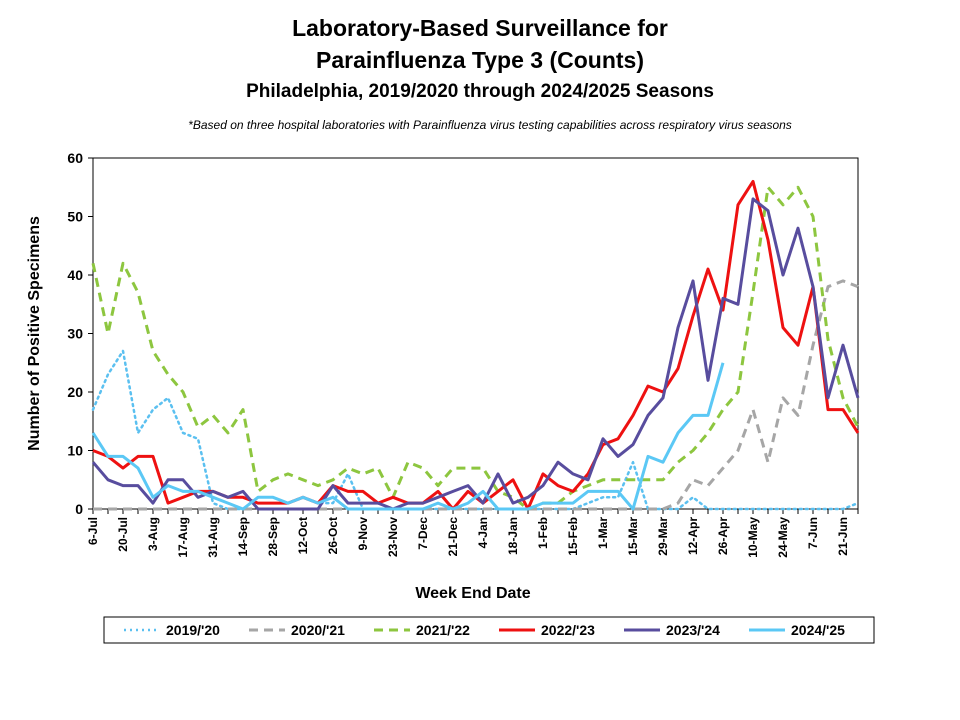 The height and width of the screenshot is (720, 960). I want to click on chart-title-line2: Parainfluenza Type 3 (Counts), so click(479, 60).